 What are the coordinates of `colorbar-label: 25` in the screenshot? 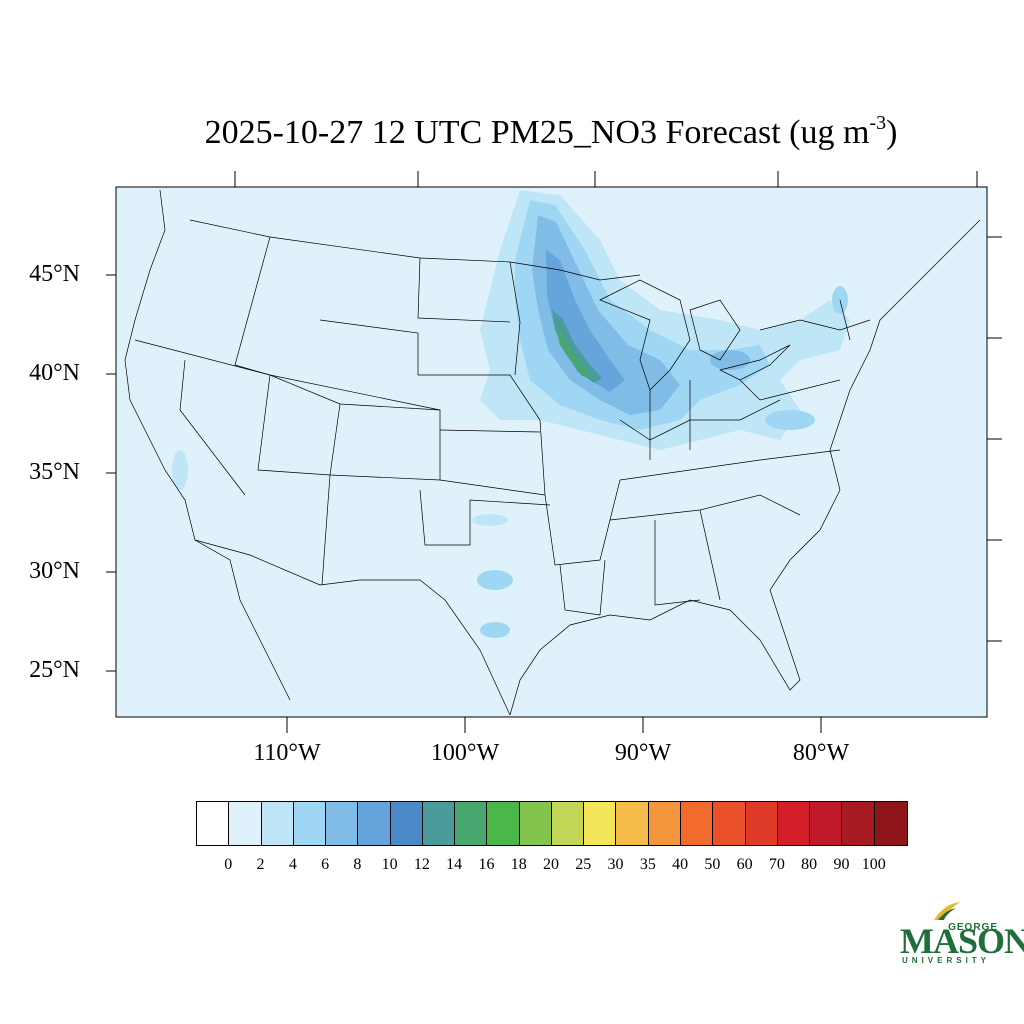 It's located at (583, 864).